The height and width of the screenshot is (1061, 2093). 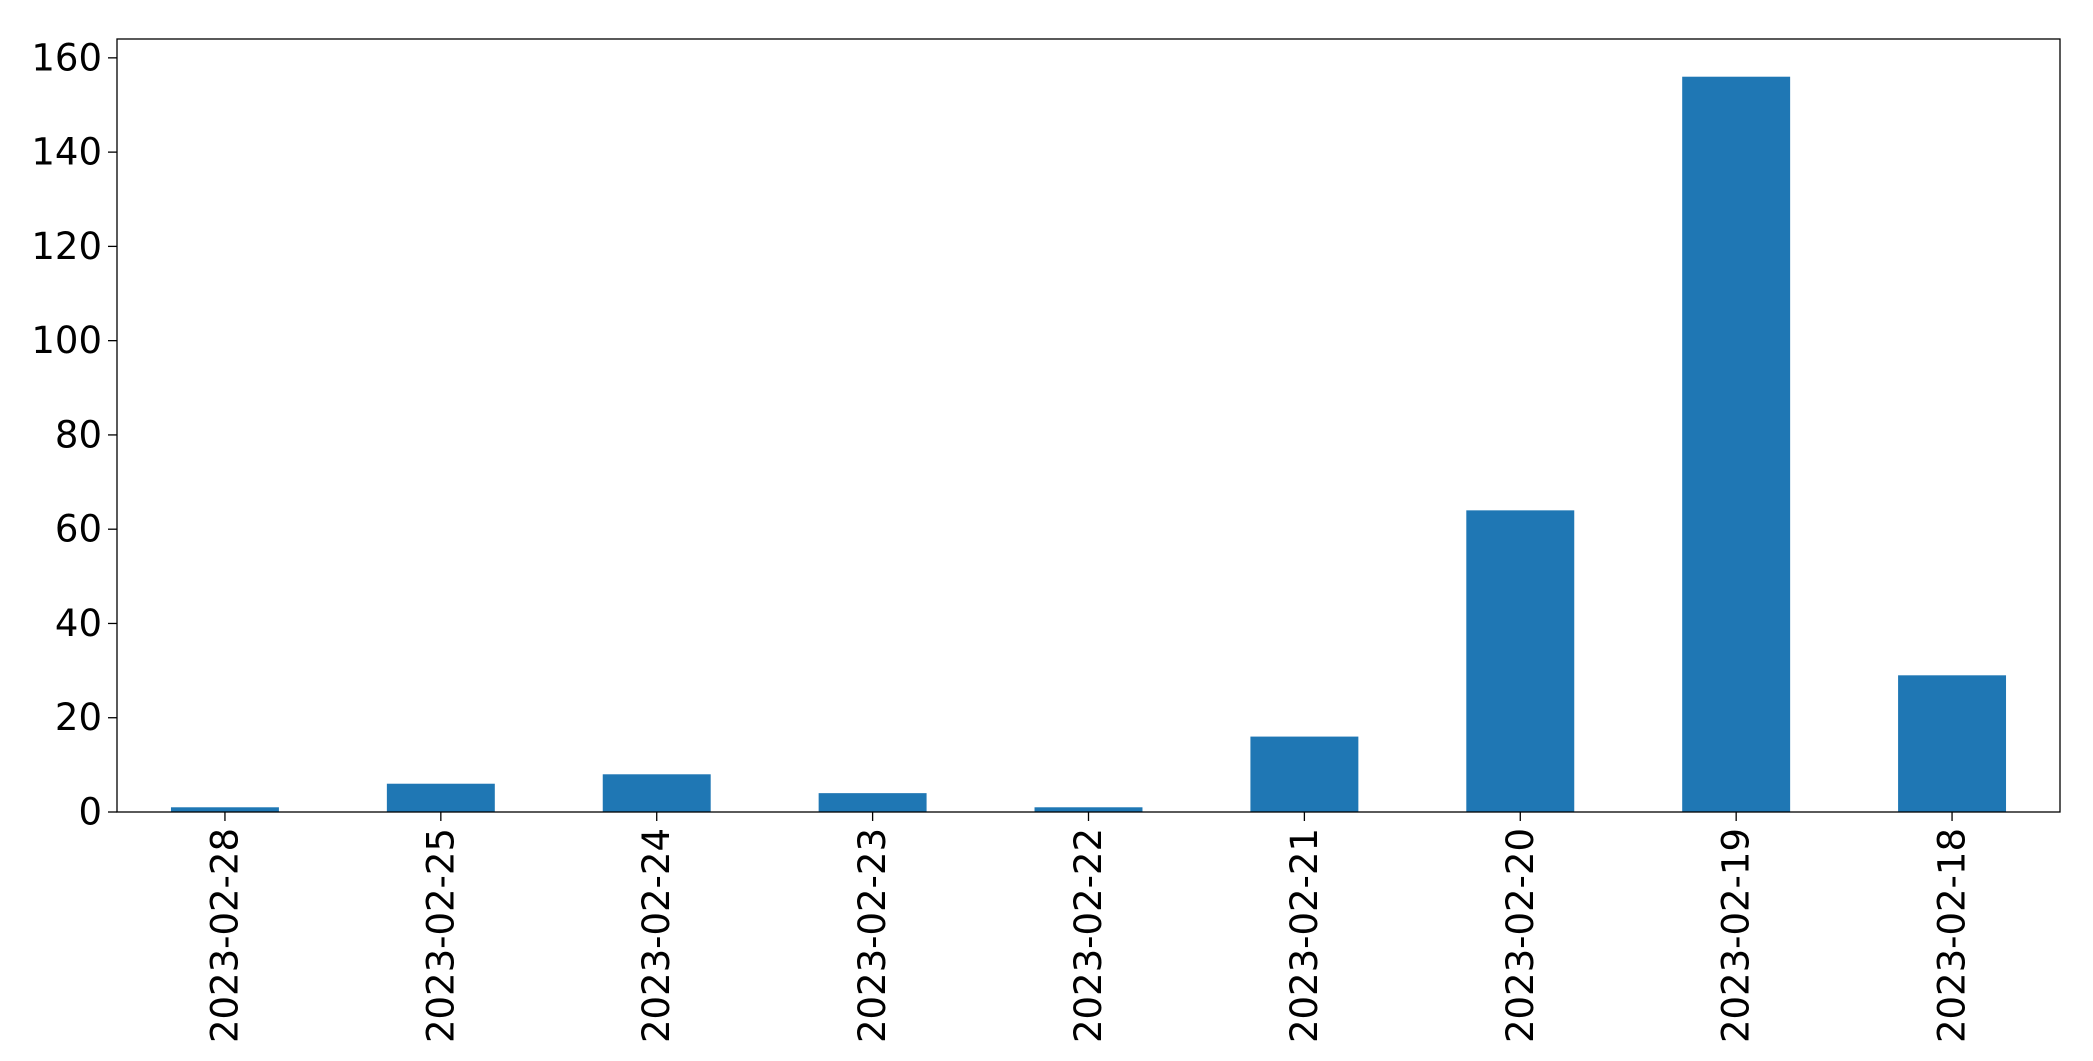 What do you see at coordinates (66, 246) in the screenshot?
I see `y-tick-label: 120` at bounding box center [66, 246].